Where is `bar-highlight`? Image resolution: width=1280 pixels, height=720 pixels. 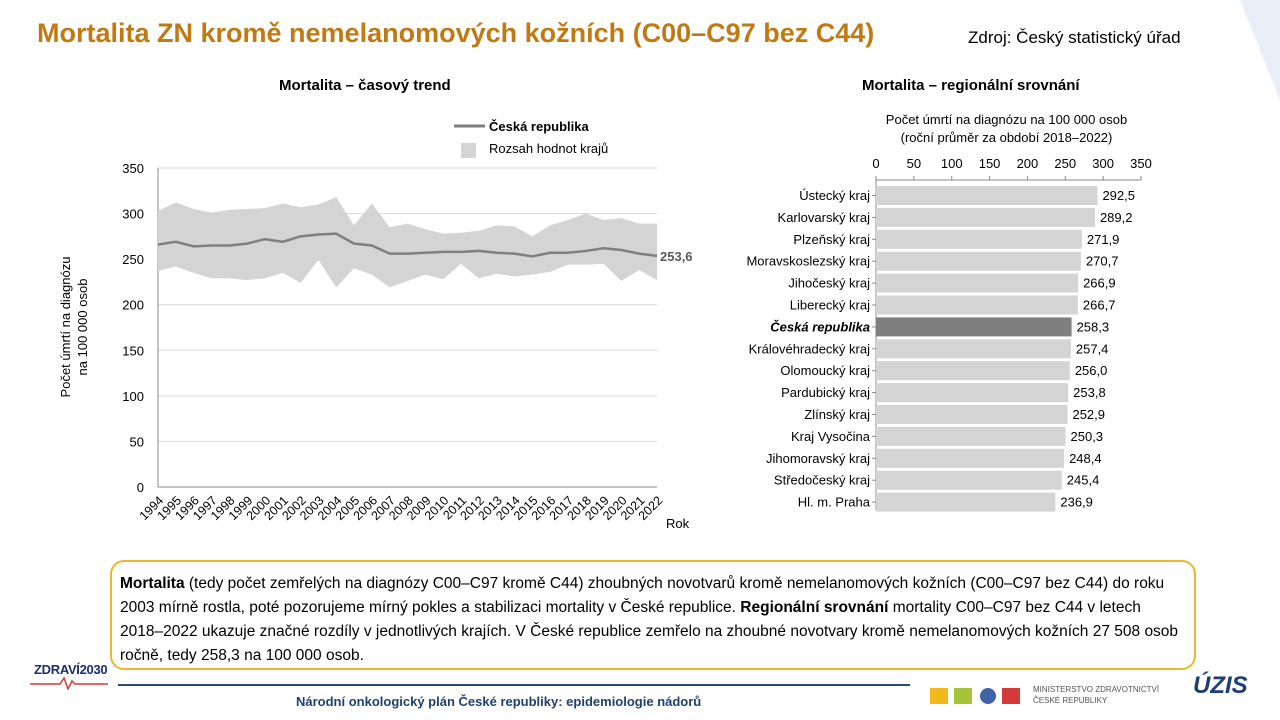 bar-highlight is located at coordinates (974, 327).